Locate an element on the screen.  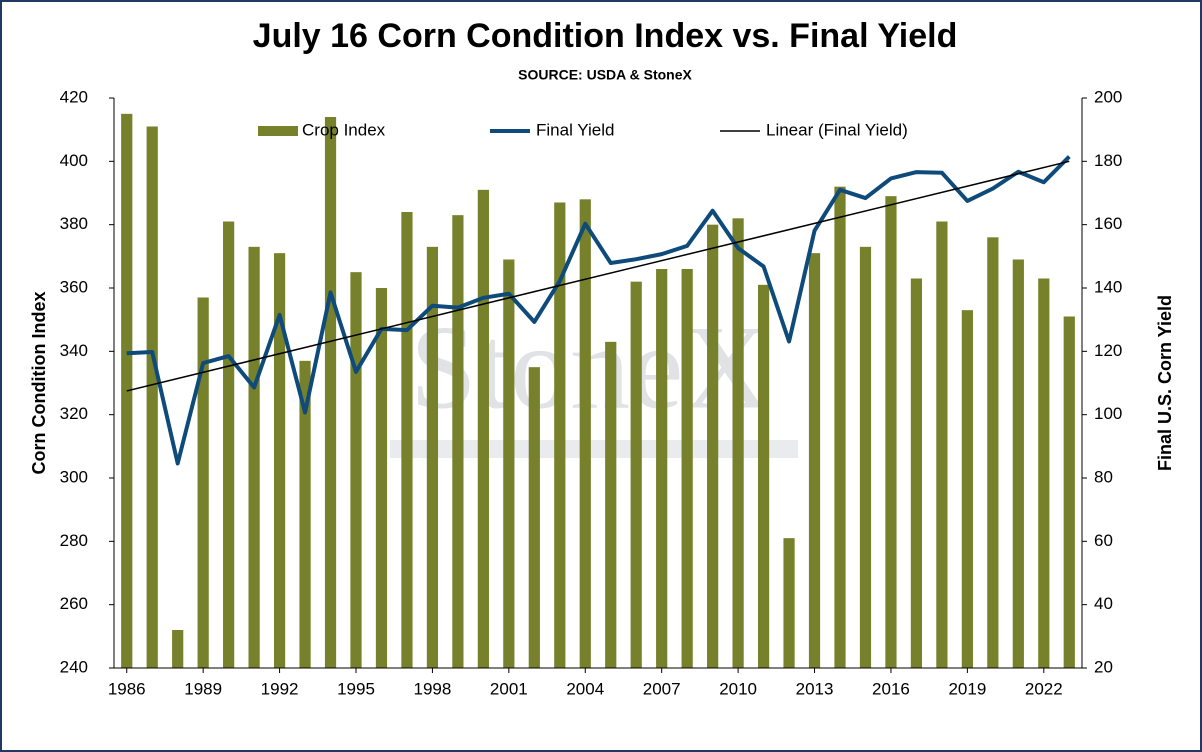
x-tick-label: 1989 is located at coordinates (203, 688).